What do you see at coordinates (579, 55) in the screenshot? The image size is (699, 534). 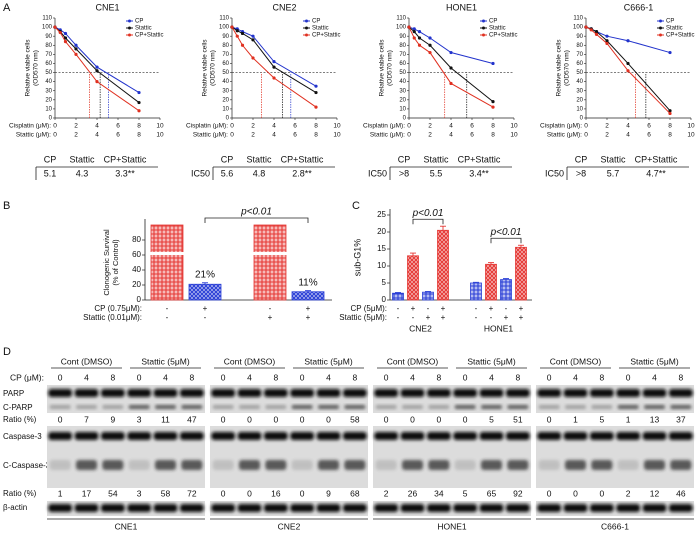 I see `y-tick-label: 70` at bounding box center [579, 55].